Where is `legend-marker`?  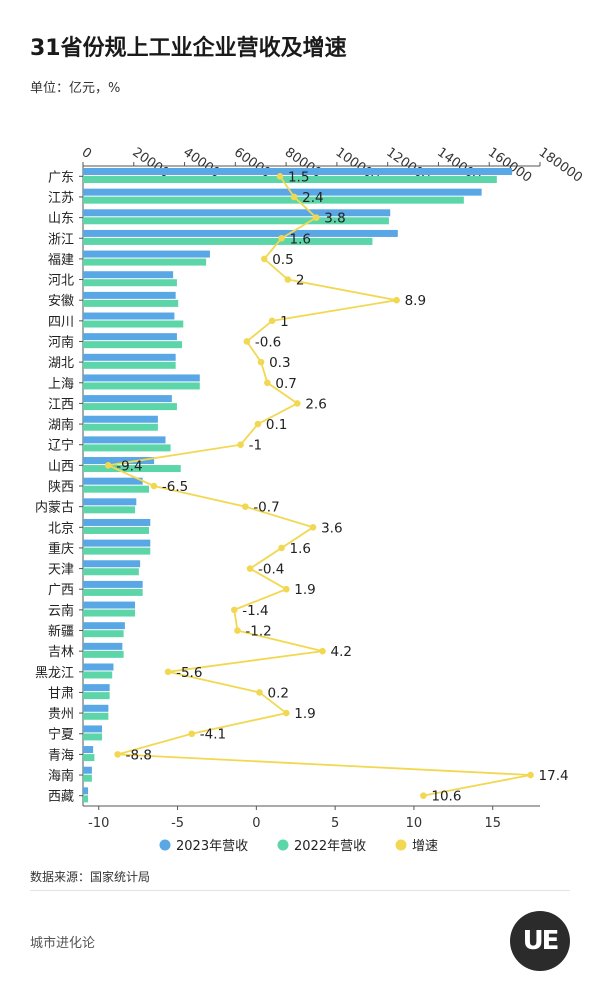 legend-marker is located at coordinates (165, 845).